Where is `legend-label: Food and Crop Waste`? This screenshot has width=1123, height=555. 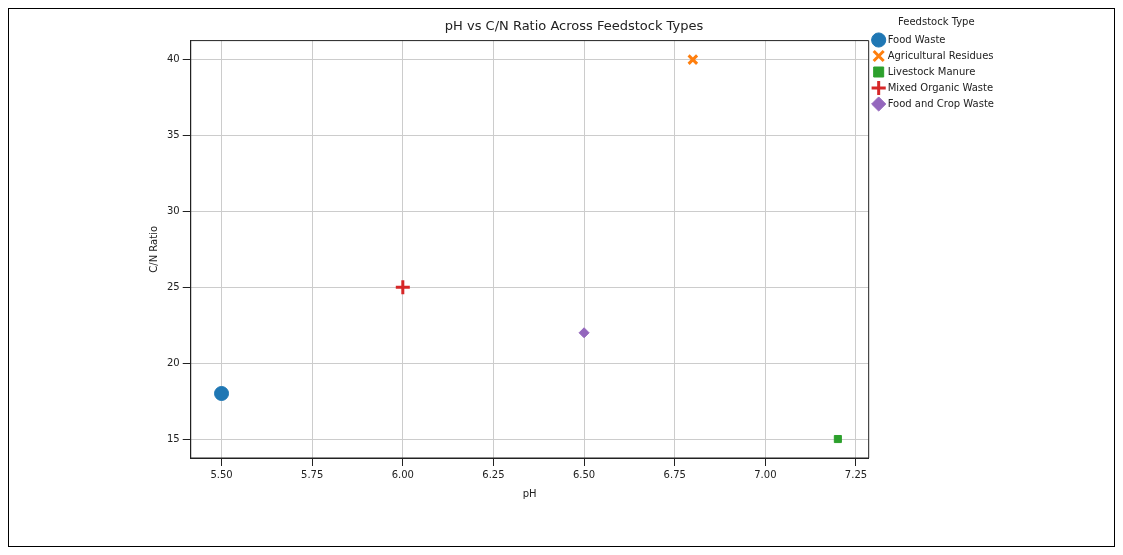
legend-label: Food and Crop Waste is located at coordinates (940, 103).